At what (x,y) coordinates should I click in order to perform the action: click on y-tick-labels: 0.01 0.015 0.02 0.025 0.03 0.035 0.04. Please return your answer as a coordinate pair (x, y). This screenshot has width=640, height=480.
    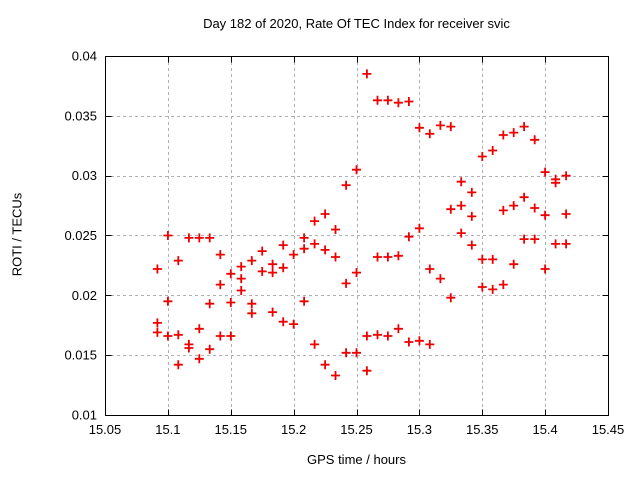
    Looking at the image, I should click on (80, 236).